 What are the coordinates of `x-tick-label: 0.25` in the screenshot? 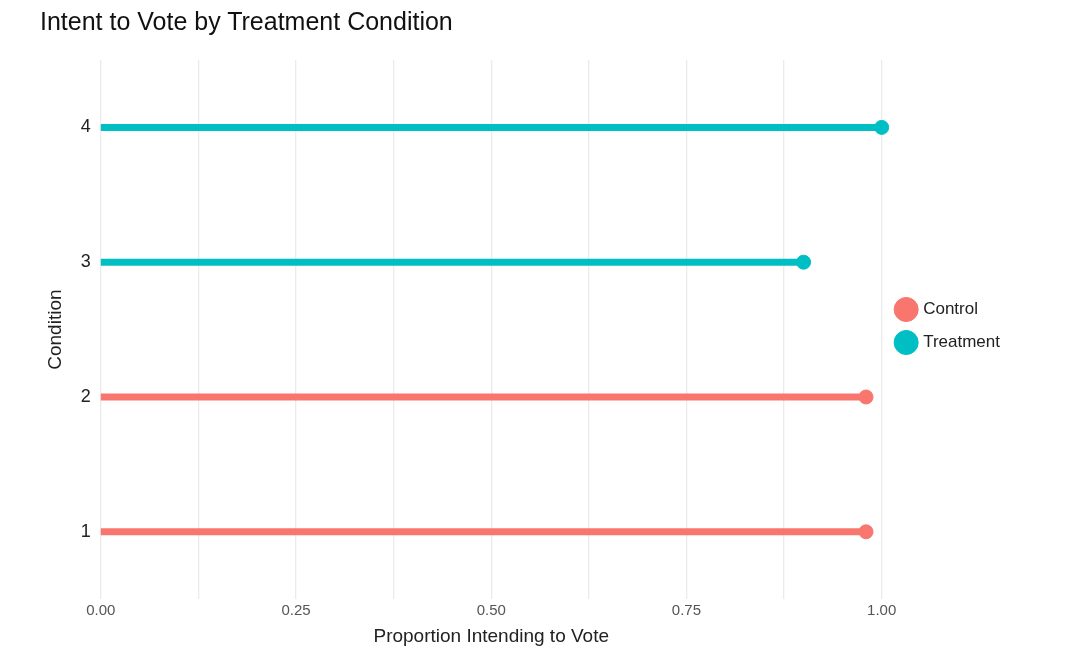 It's located at (296, 610).